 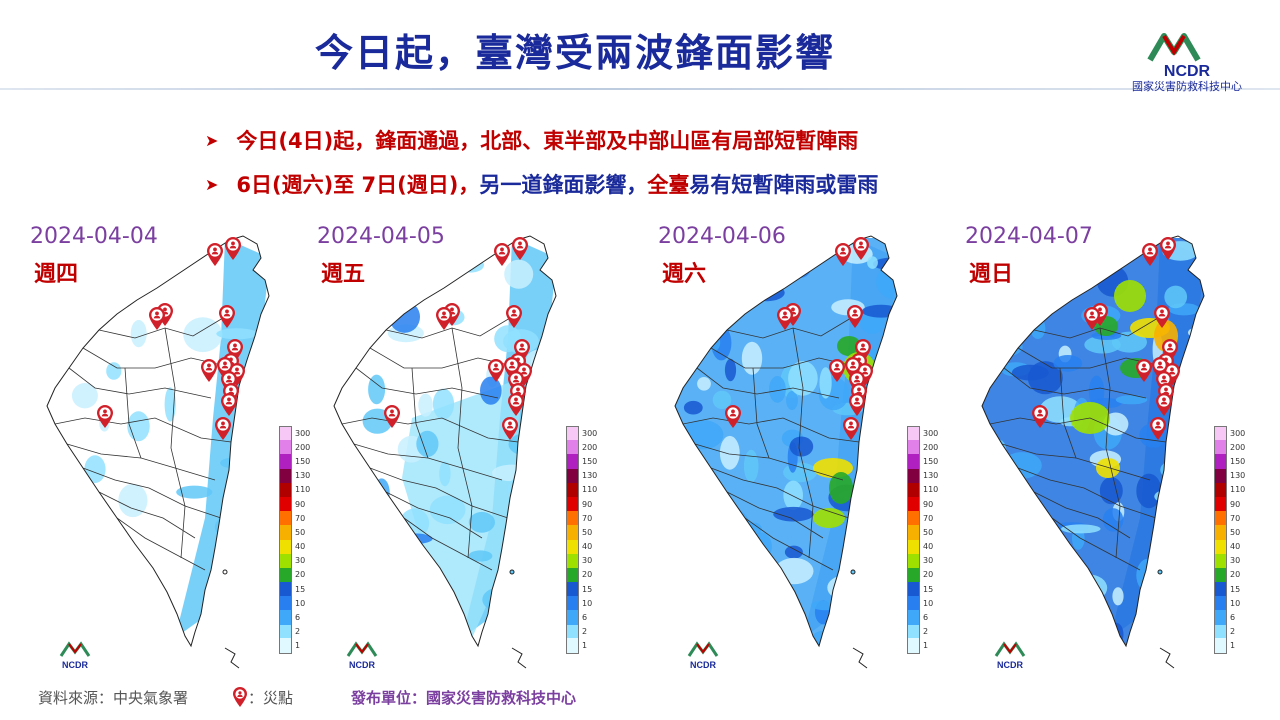 I want to click on taiwan-rainfall-map, so click(x=786, y=452).